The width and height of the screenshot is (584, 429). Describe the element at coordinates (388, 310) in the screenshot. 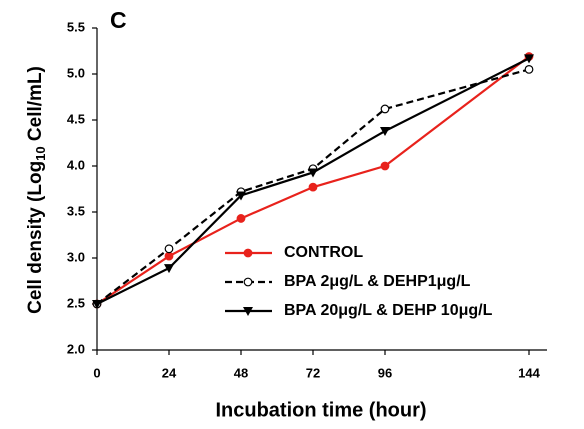

I see `legend-label: BPA 20μg/L & DEHP 10μg/L` at that location.